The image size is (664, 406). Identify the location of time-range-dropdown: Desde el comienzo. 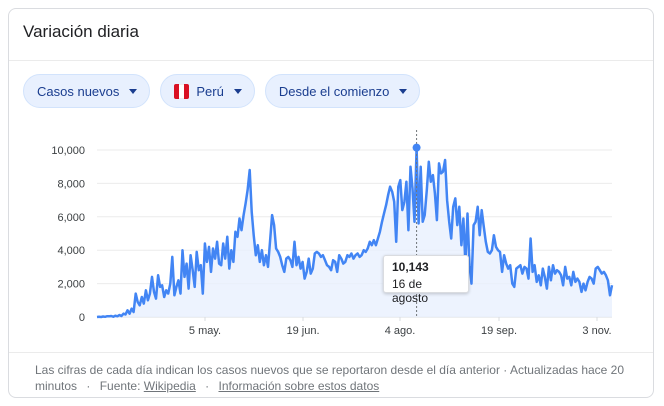
(342, 91).